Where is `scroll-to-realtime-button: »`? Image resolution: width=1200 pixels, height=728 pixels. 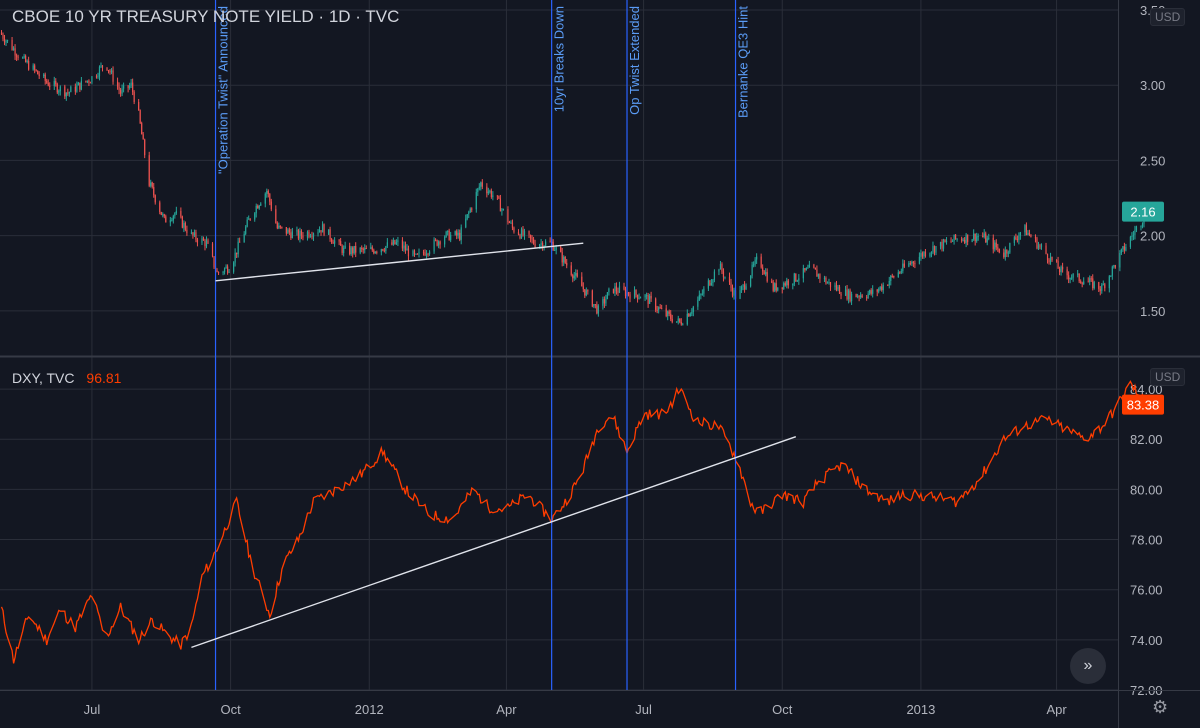
scroll-to-realtime-button: » is located at coordinates (1088, 666).